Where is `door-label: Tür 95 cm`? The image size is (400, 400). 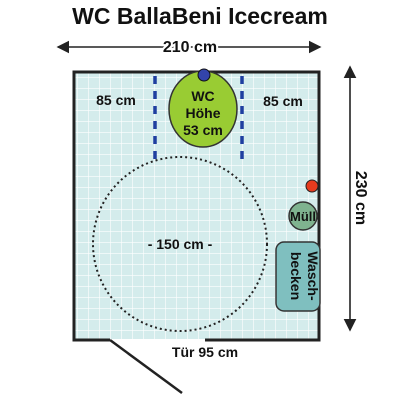 door-label: Tür 95 cm is located at coordinates (205, 352).